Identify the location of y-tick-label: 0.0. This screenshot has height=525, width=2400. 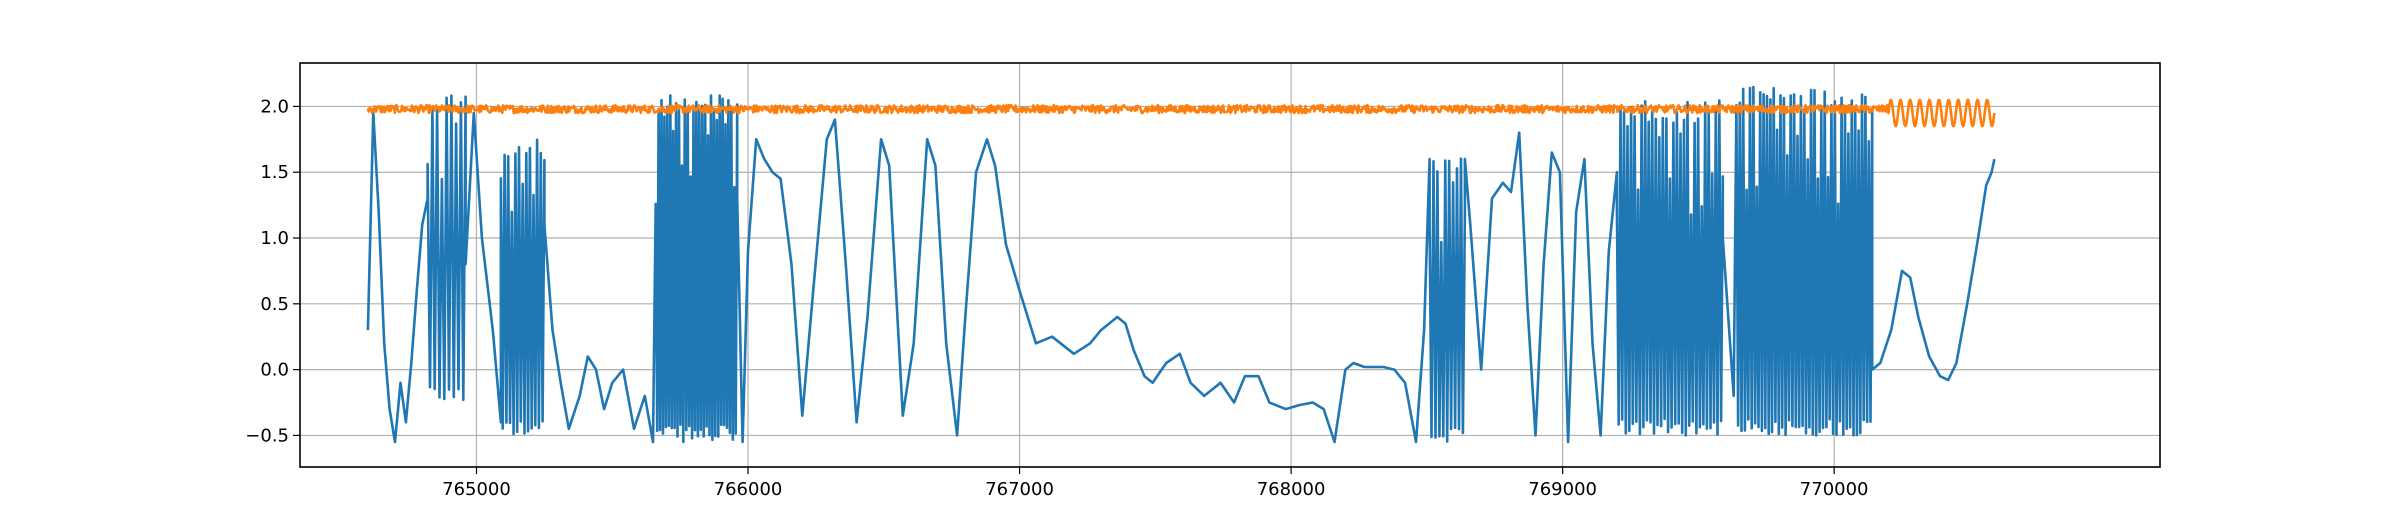
(274, 370).